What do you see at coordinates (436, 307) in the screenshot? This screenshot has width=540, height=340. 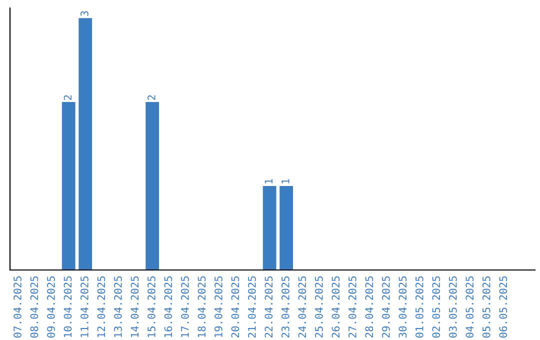 I see `x-tick-label: 02.05.2025` at bounding box center [436, 307].